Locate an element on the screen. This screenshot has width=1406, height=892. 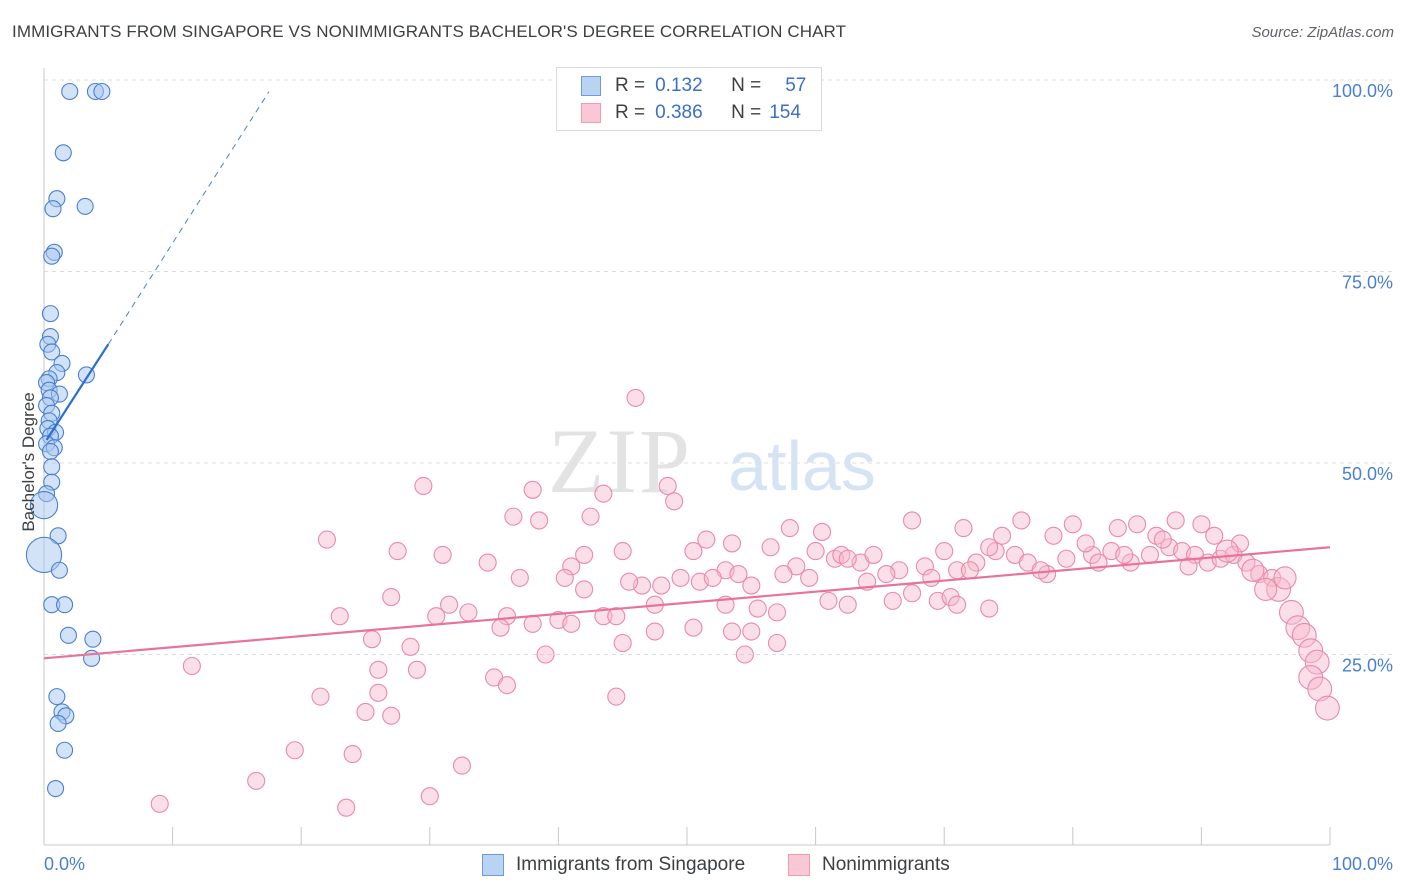
legend-n-value: 57 is located at coordinates (796, 85).